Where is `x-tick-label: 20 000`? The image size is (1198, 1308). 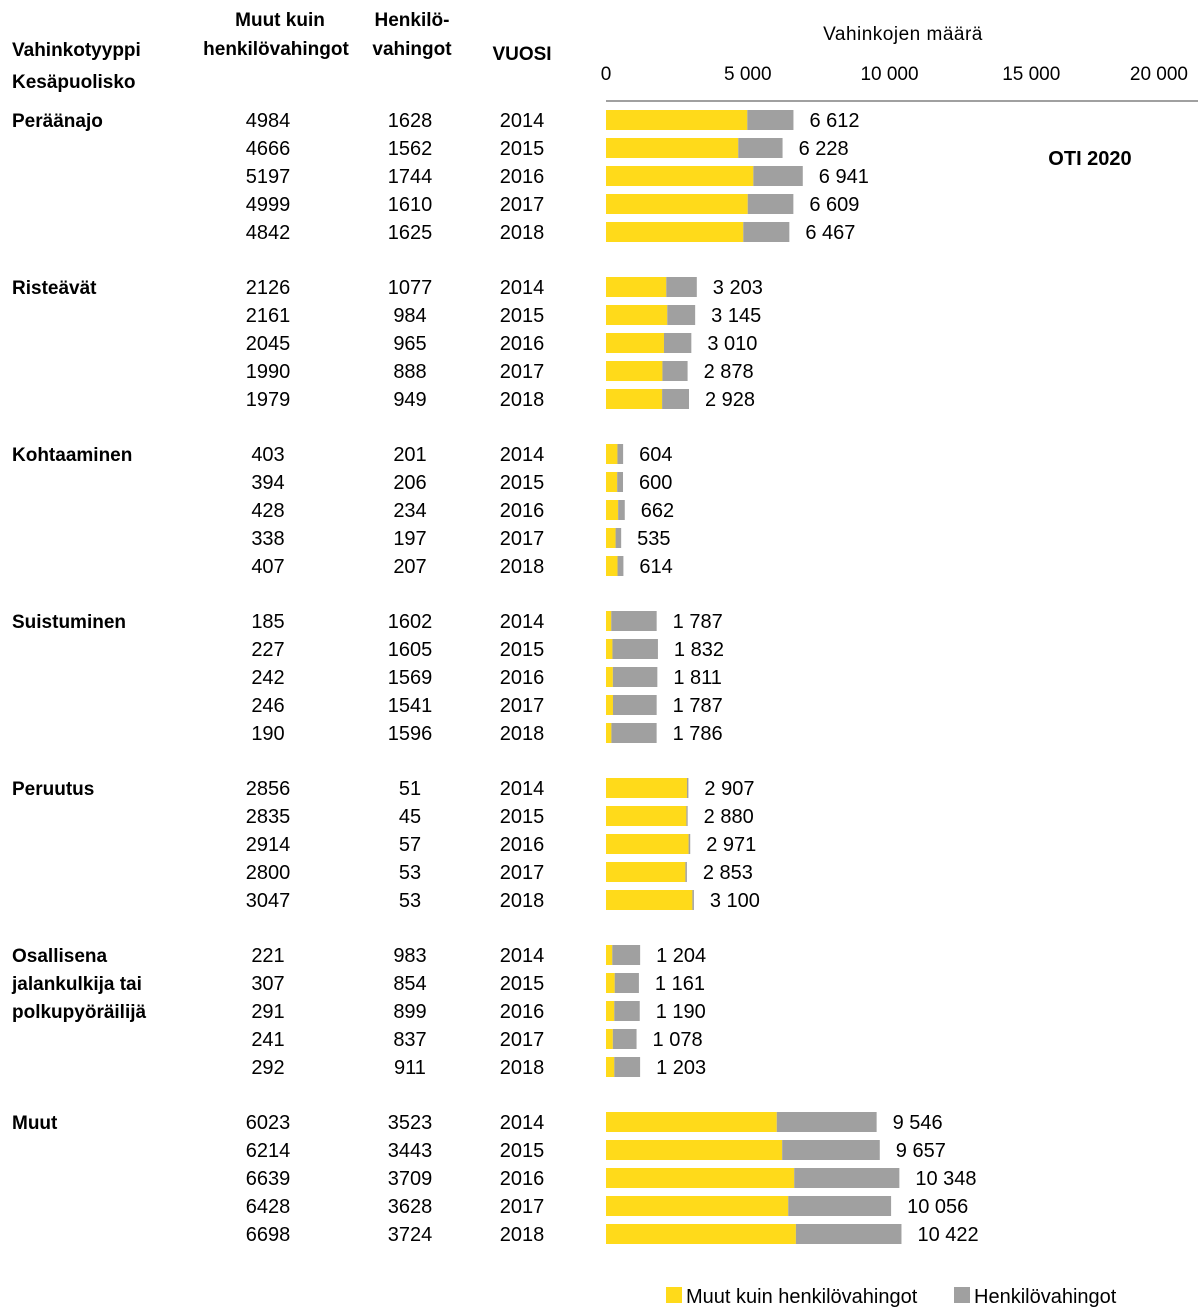
x-tick-label: 20 000 is located at coordinates (1159, 74).